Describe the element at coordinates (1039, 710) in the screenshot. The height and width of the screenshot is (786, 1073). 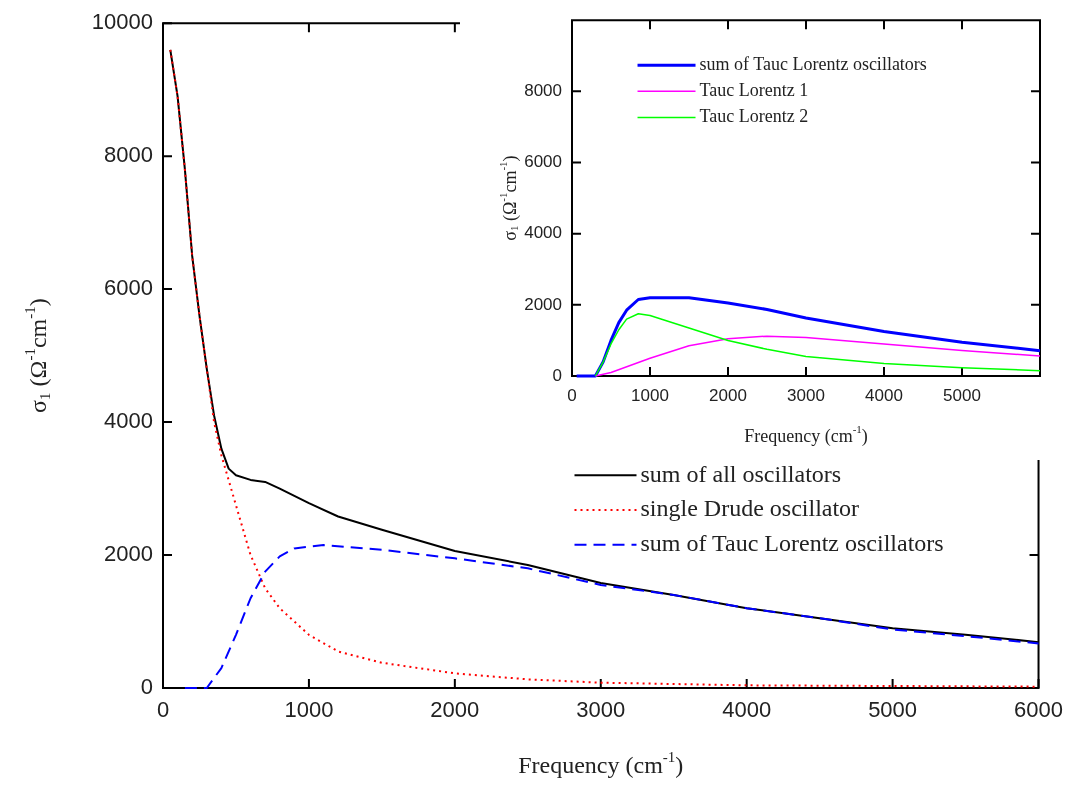
I see `x-tick-label: 6000` at that location.